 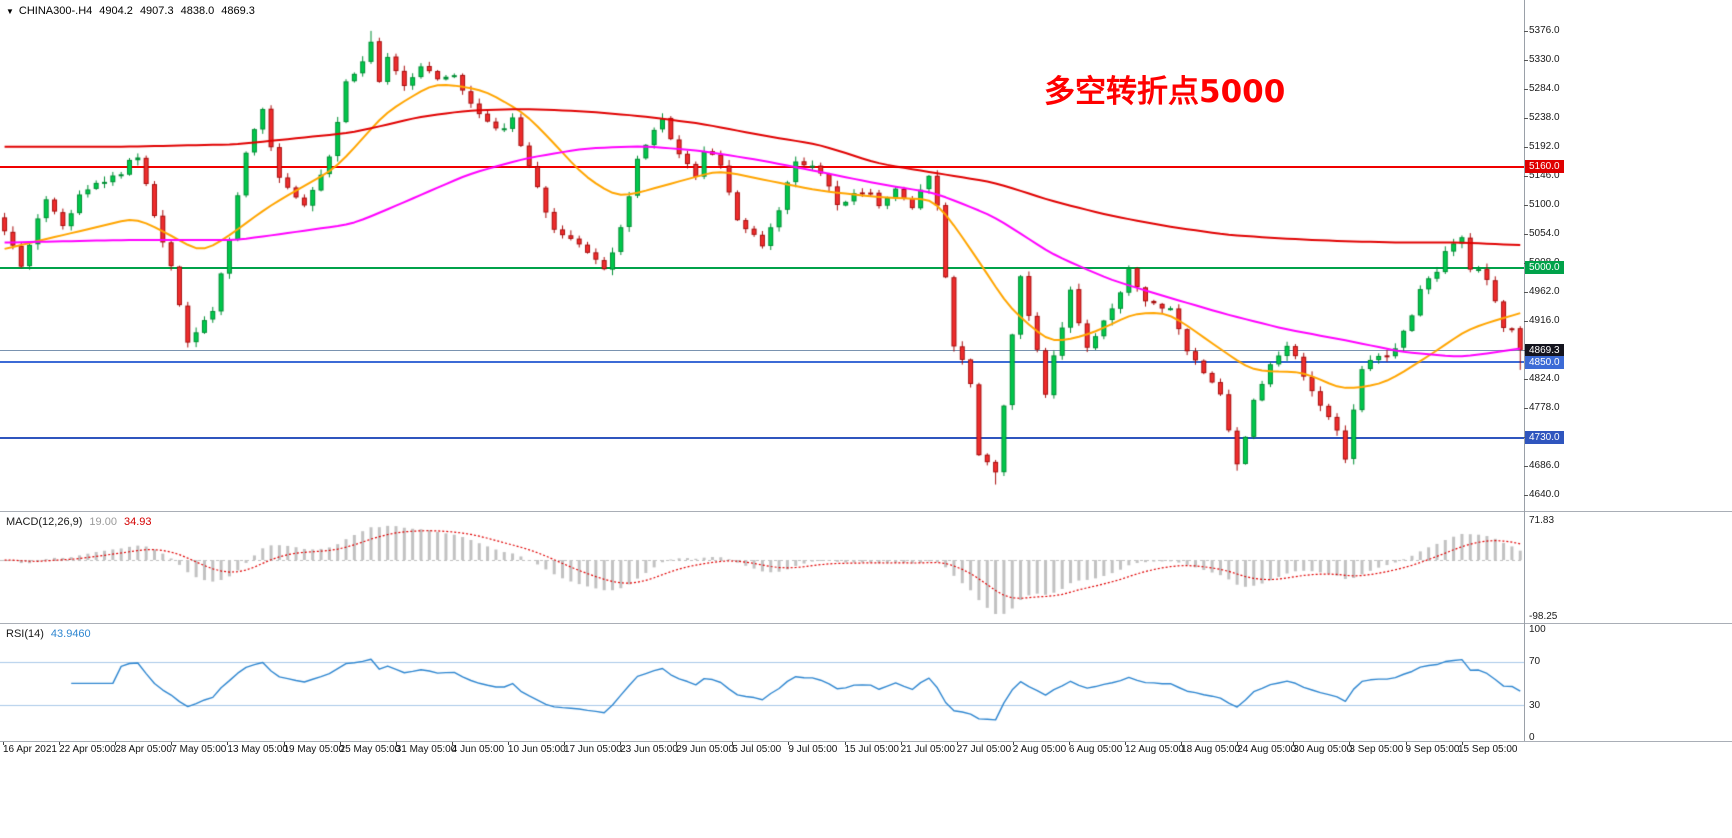 I want to click on annotation-text: 多空转折点5000, so click(x=1165, y=92).